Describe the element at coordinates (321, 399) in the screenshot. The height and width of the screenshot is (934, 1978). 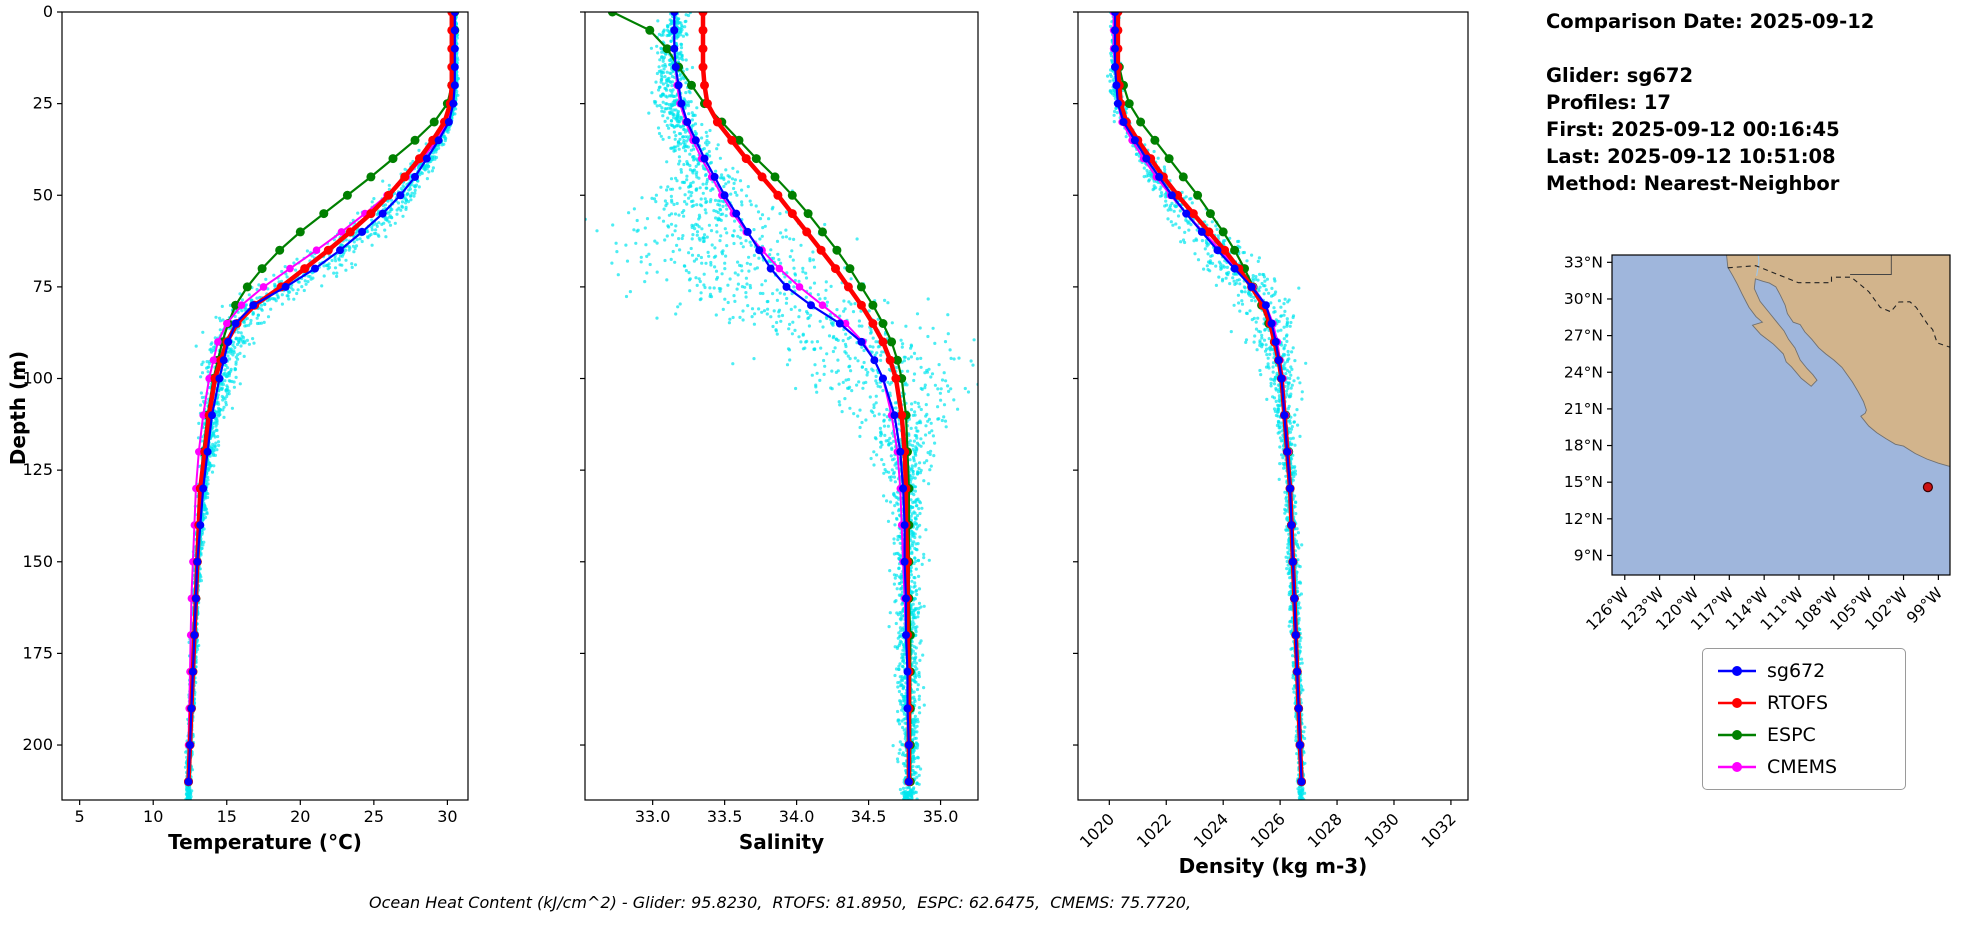
I see `temperature-markers-sg672` at that location.